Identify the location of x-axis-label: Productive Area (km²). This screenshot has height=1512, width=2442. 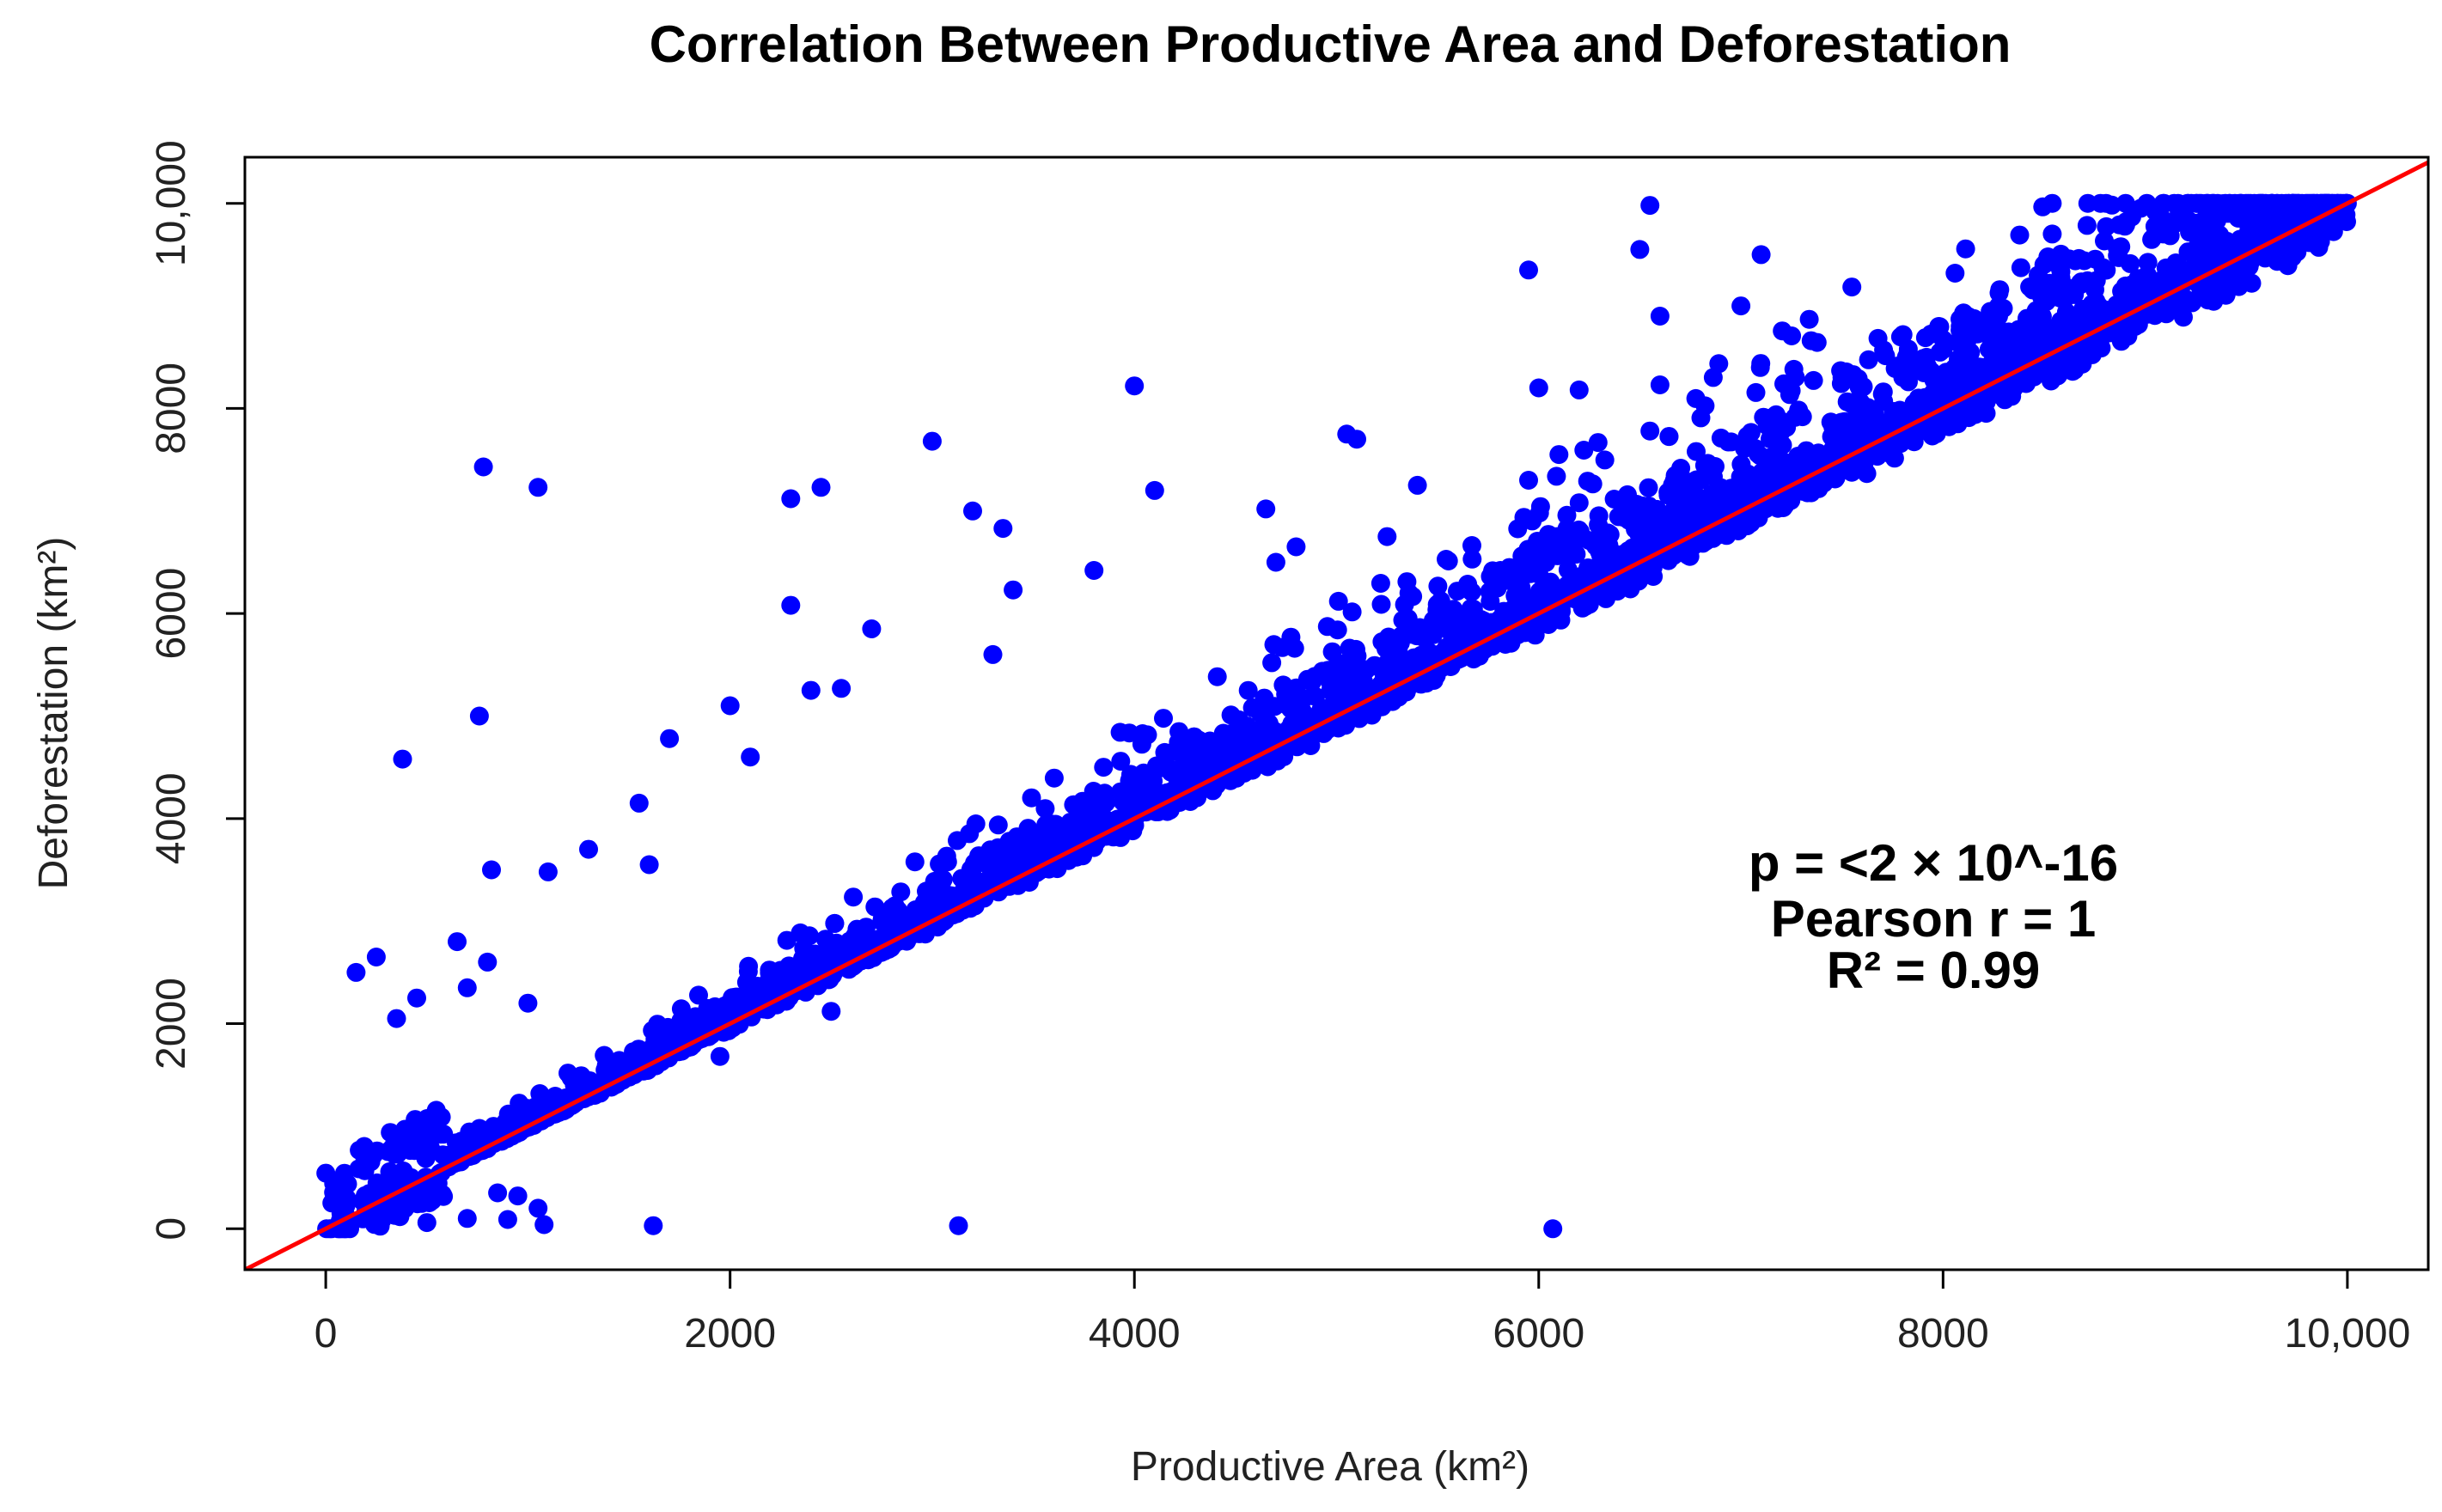
(1330, 1467).